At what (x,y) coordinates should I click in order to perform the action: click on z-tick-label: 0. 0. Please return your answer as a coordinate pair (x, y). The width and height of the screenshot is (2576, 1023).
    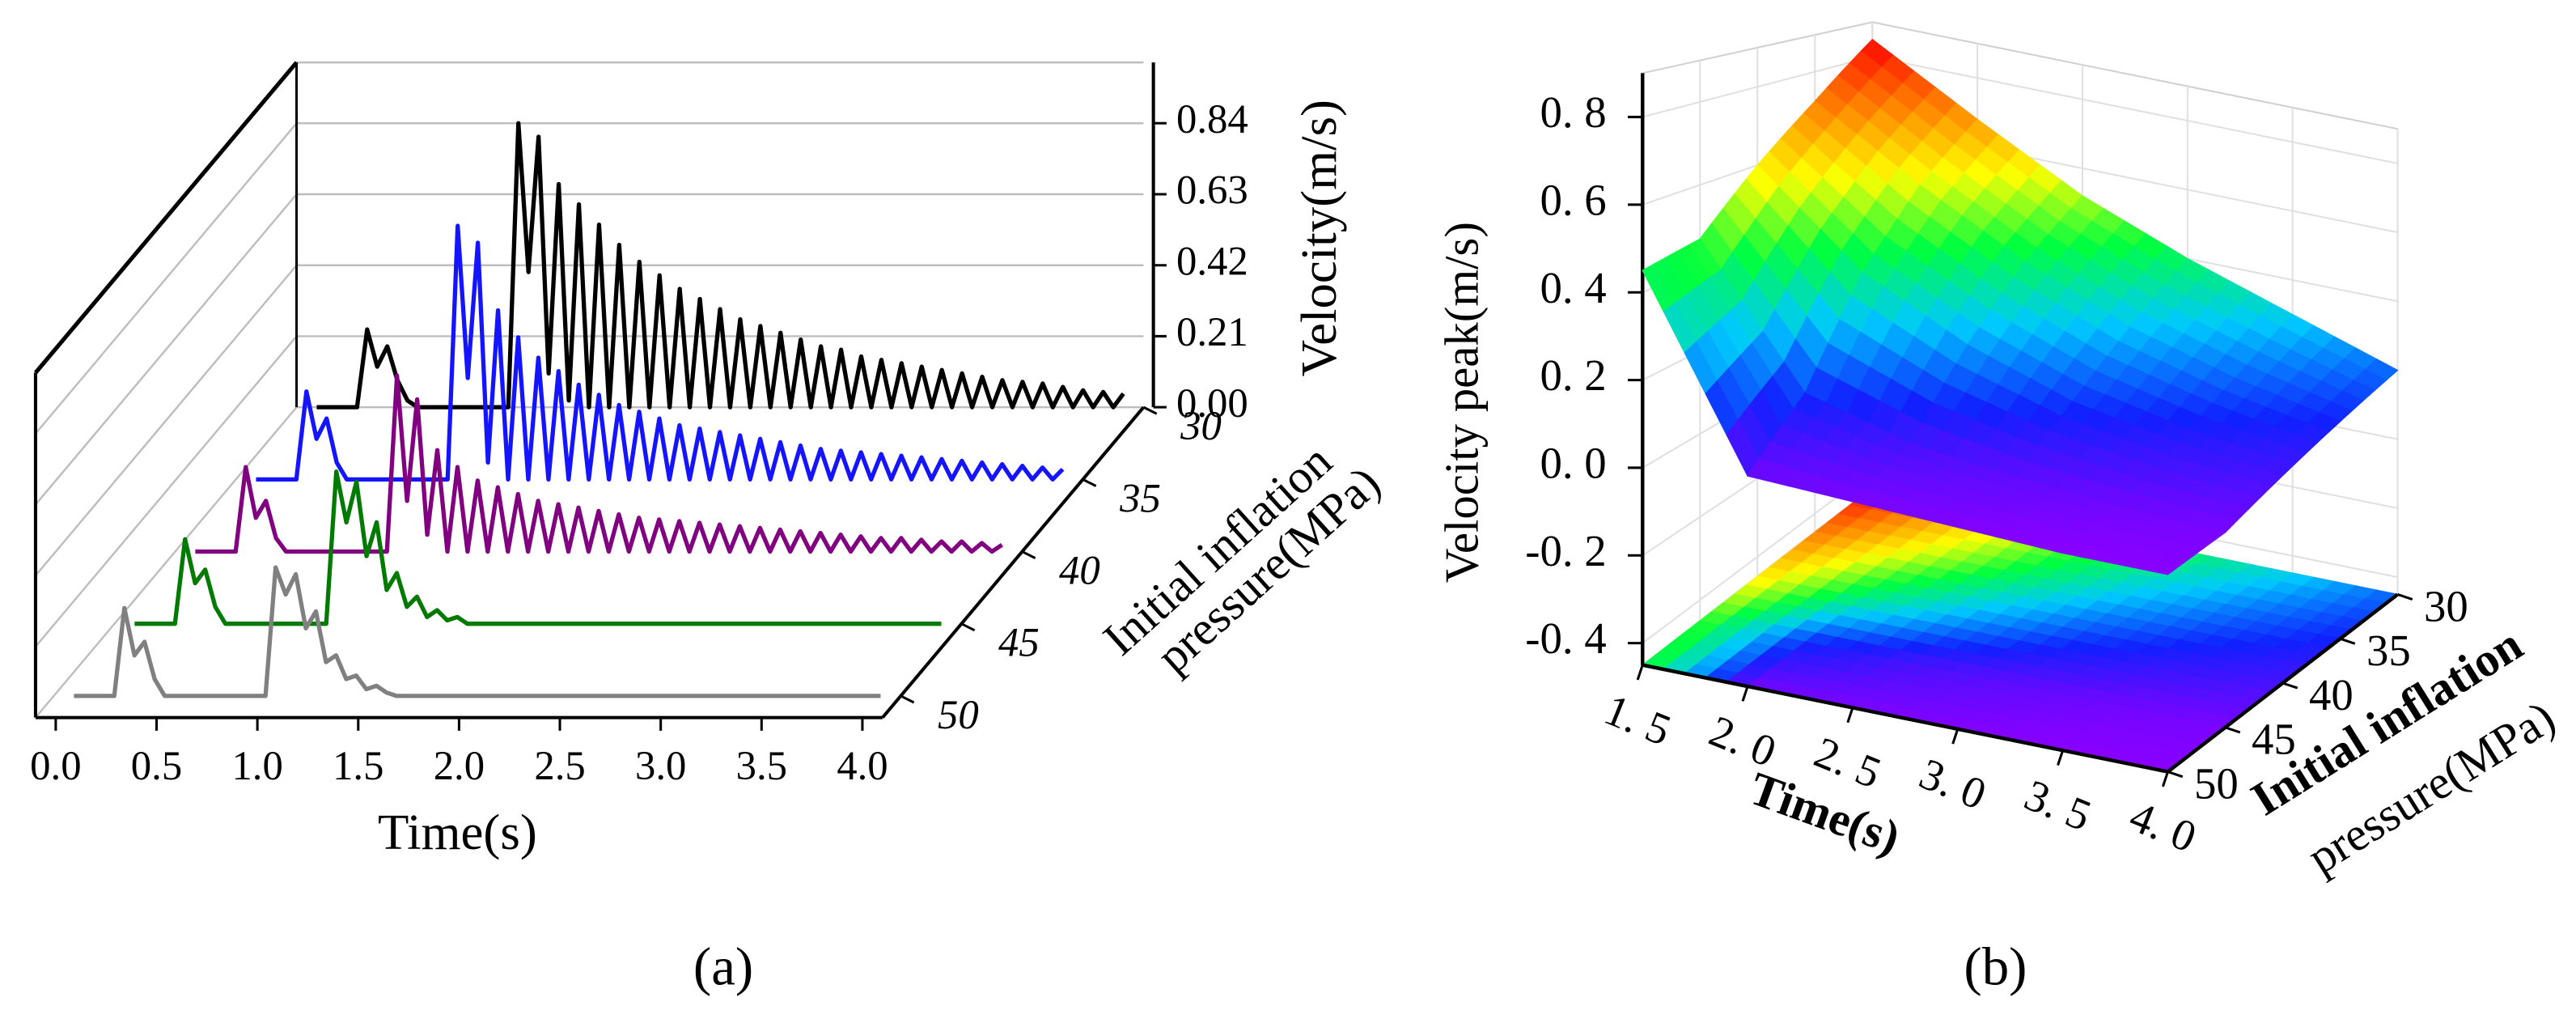
    Looking at the image, I should click on (1573, 464).